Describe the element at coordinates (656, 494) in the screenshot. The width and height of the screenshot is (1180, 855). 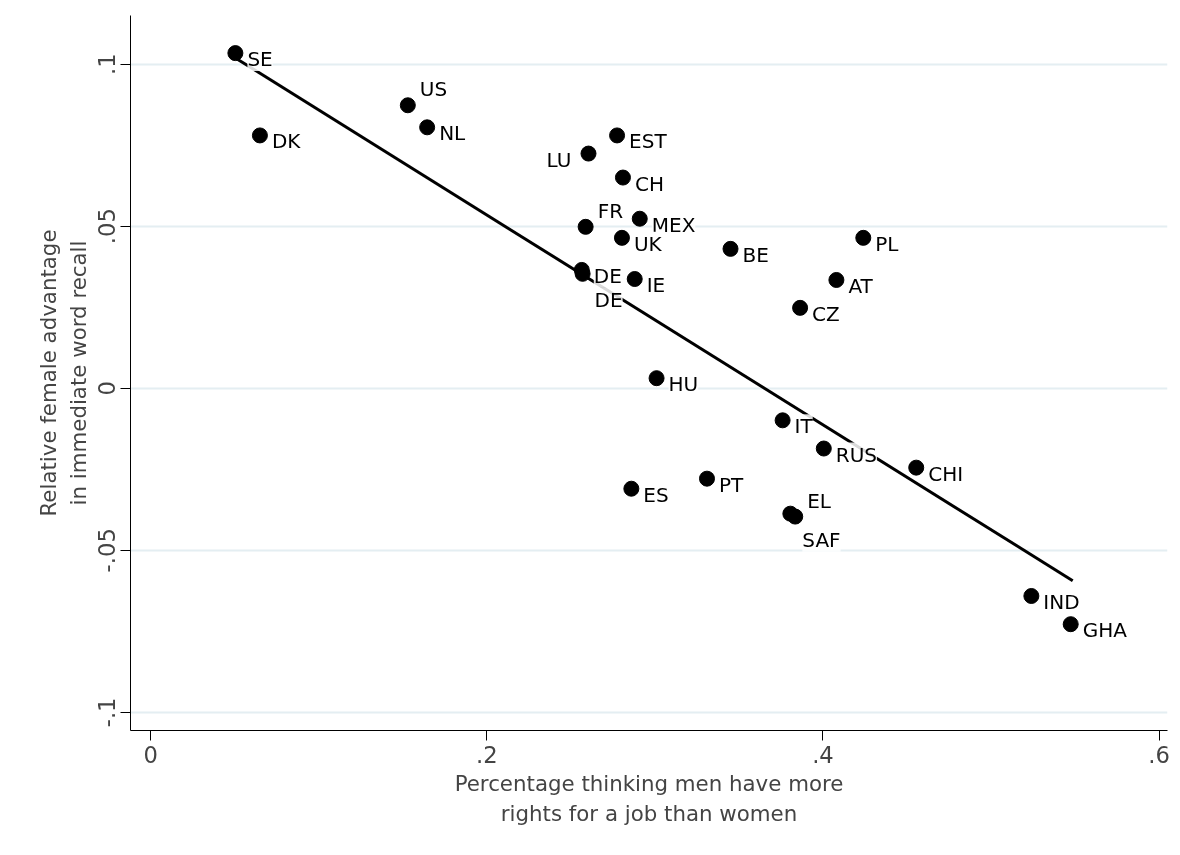
I see `annotation: ES` at that location.